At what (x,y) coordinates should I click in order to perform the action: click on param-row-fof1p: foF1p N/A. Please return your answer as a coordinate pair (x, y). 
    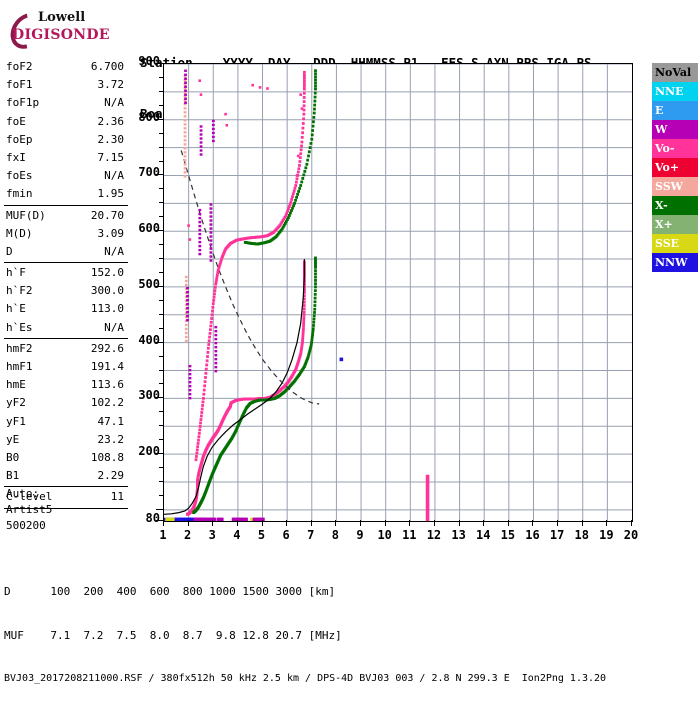
    Looking at the image, I should click on (66, 103).